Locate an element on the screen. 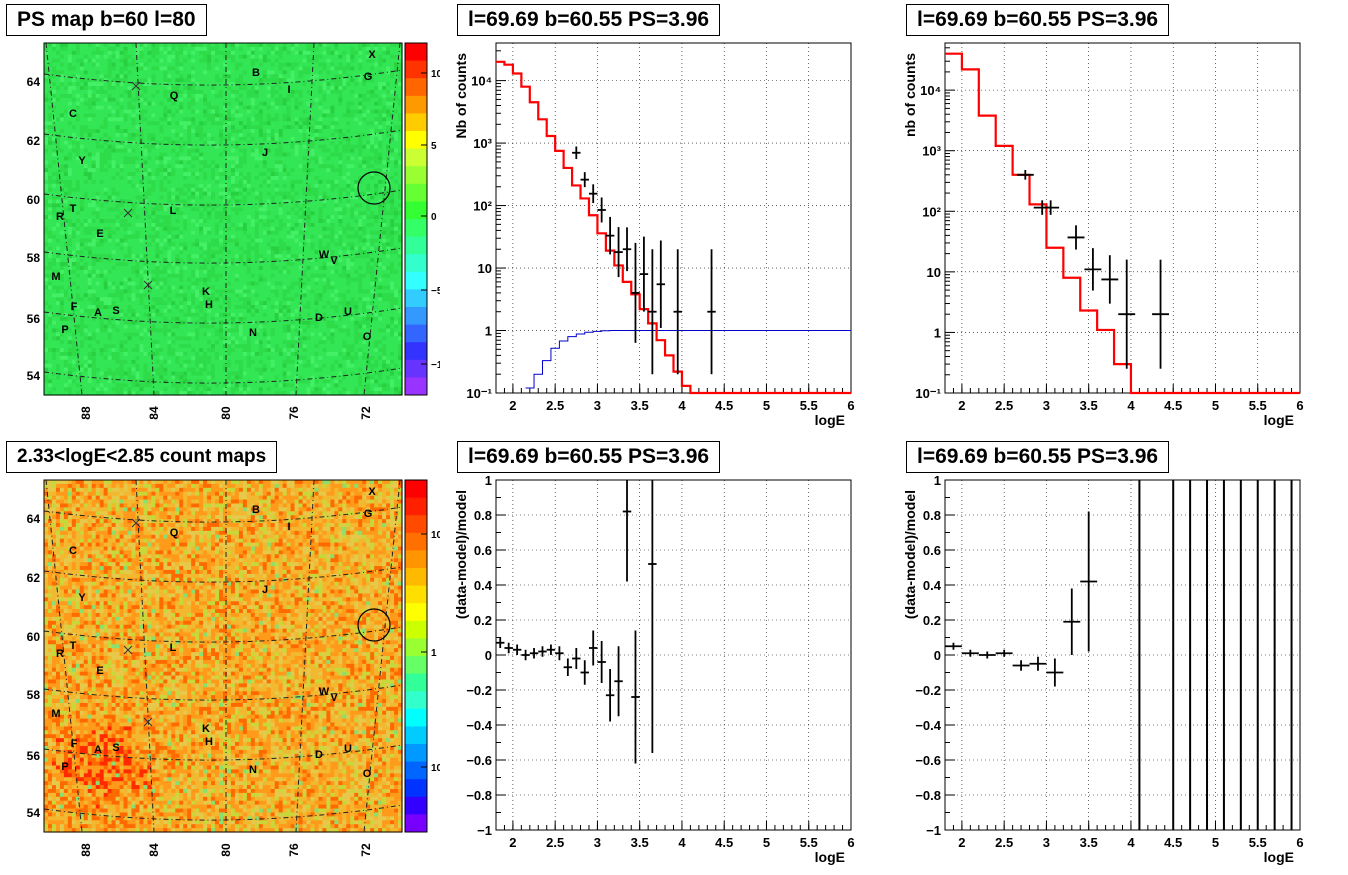 This screenshot has height=875, width=1348. y-axis-label: (data-model)/model is located at coordinates (910, 554).